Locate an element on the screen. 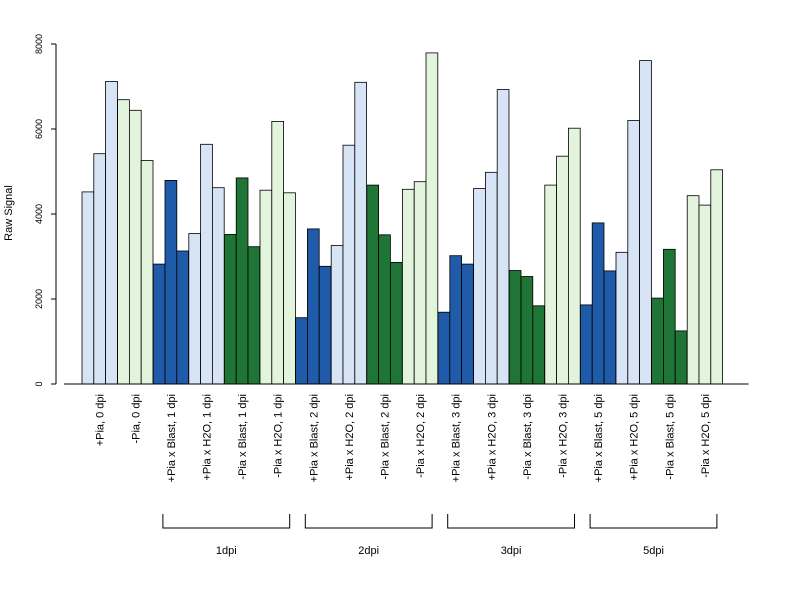  x-category-label: -Pia x Blast, 5 dpi is located at coordinates (670, 437).